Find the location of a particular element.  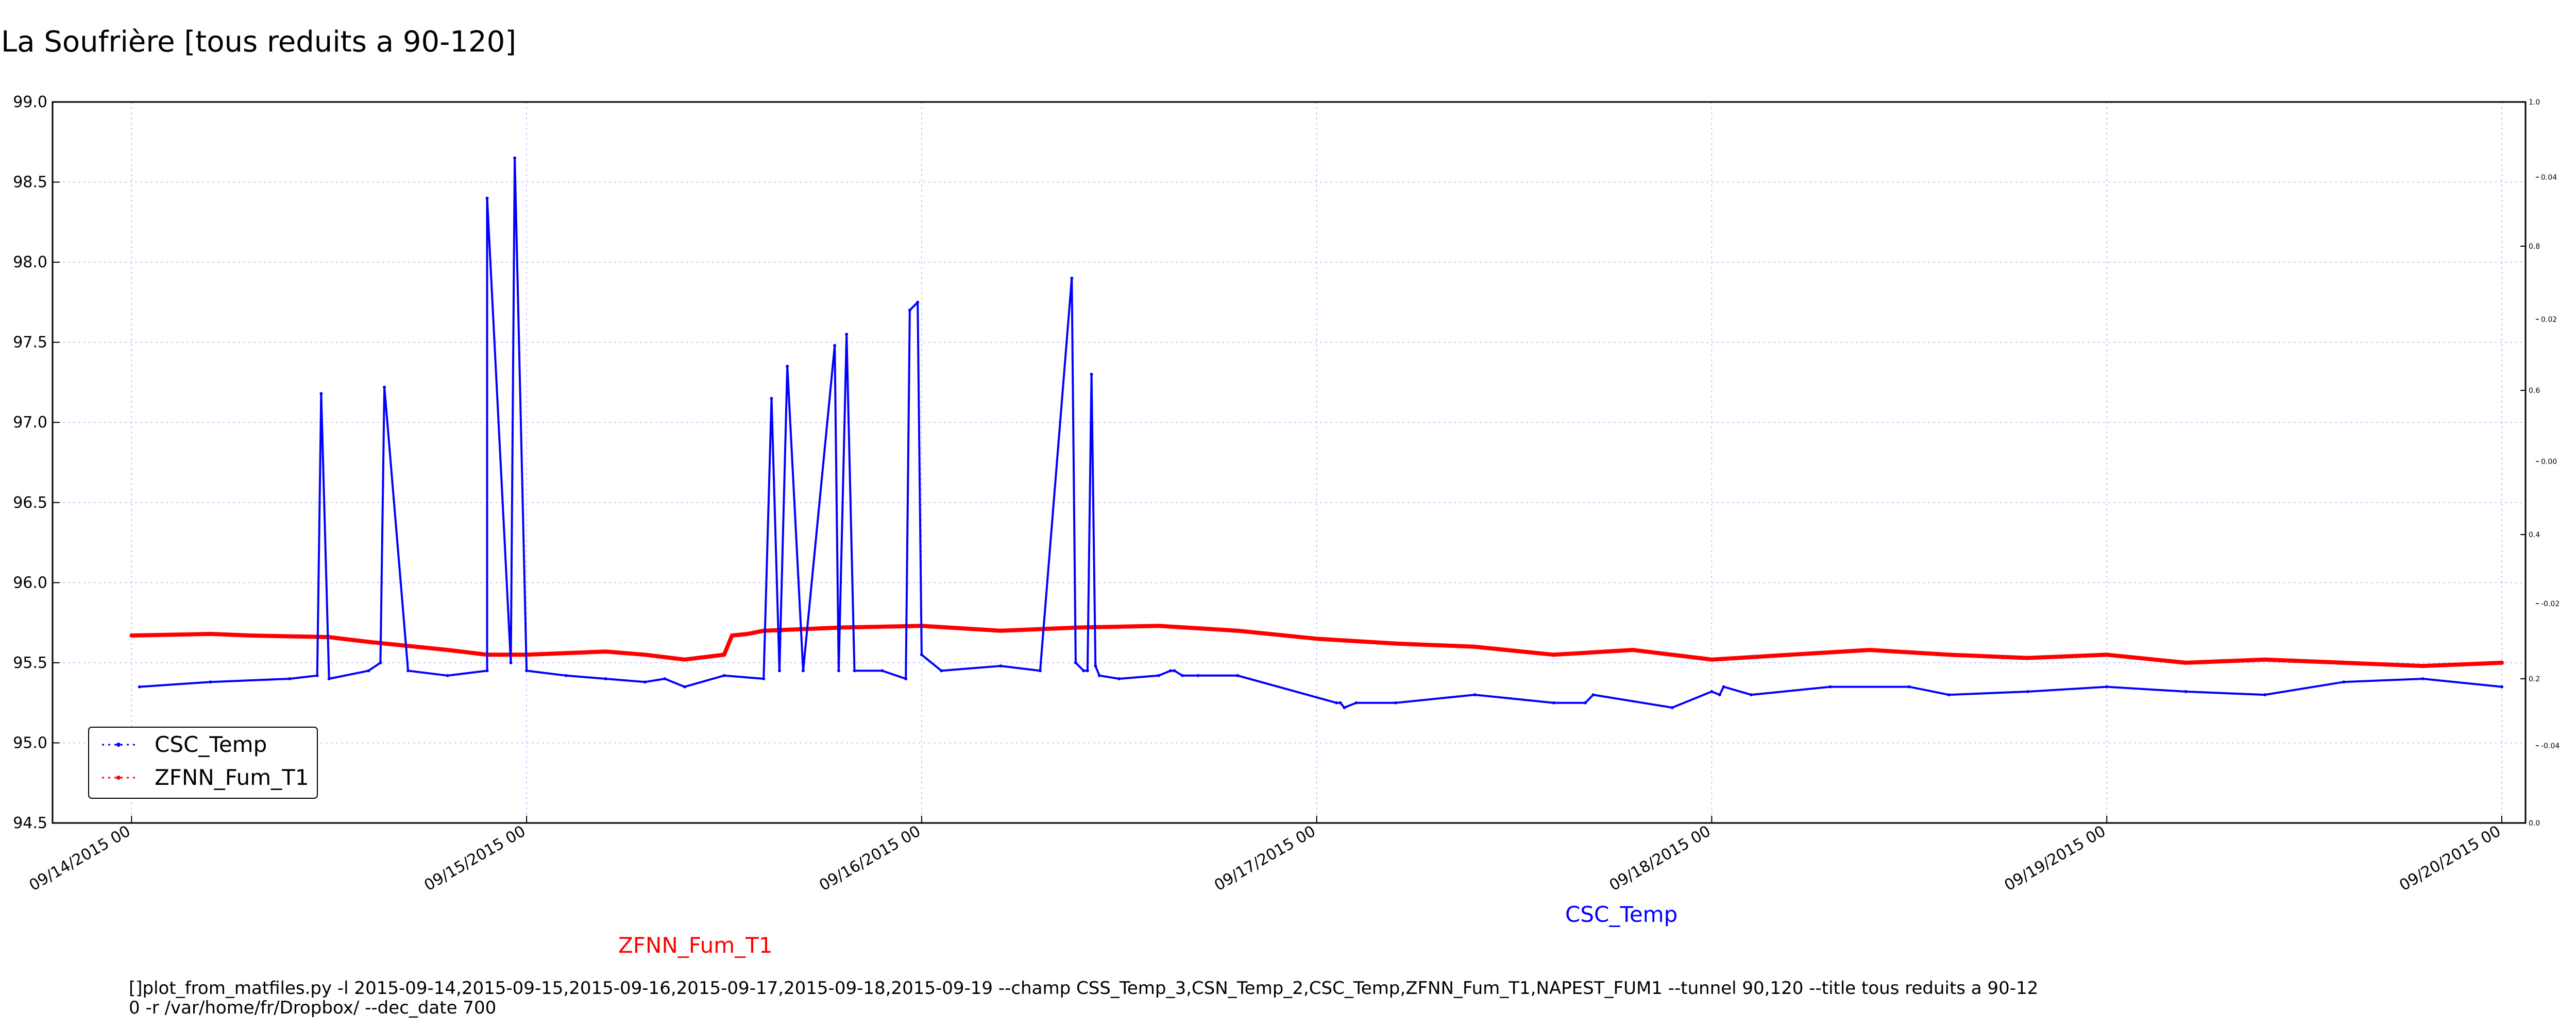

right-tick-label-0: 0.0 is located at coordinates (2534, 823).